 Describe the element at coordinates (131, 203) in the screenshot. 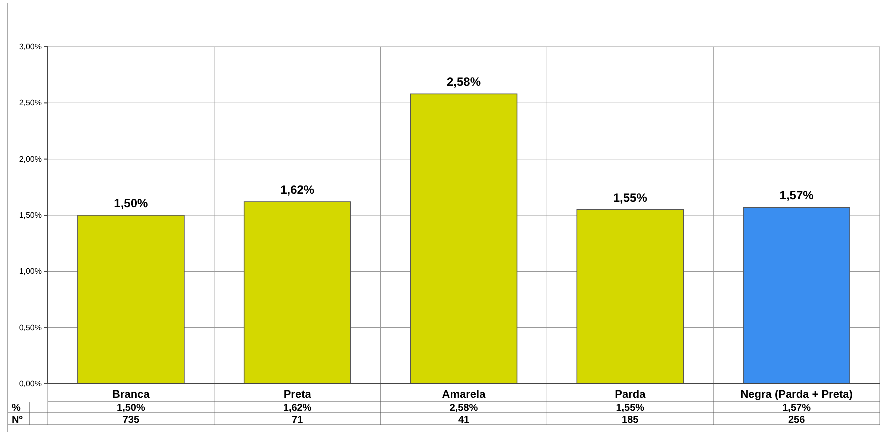

I see `text: 1,50%` at that location.